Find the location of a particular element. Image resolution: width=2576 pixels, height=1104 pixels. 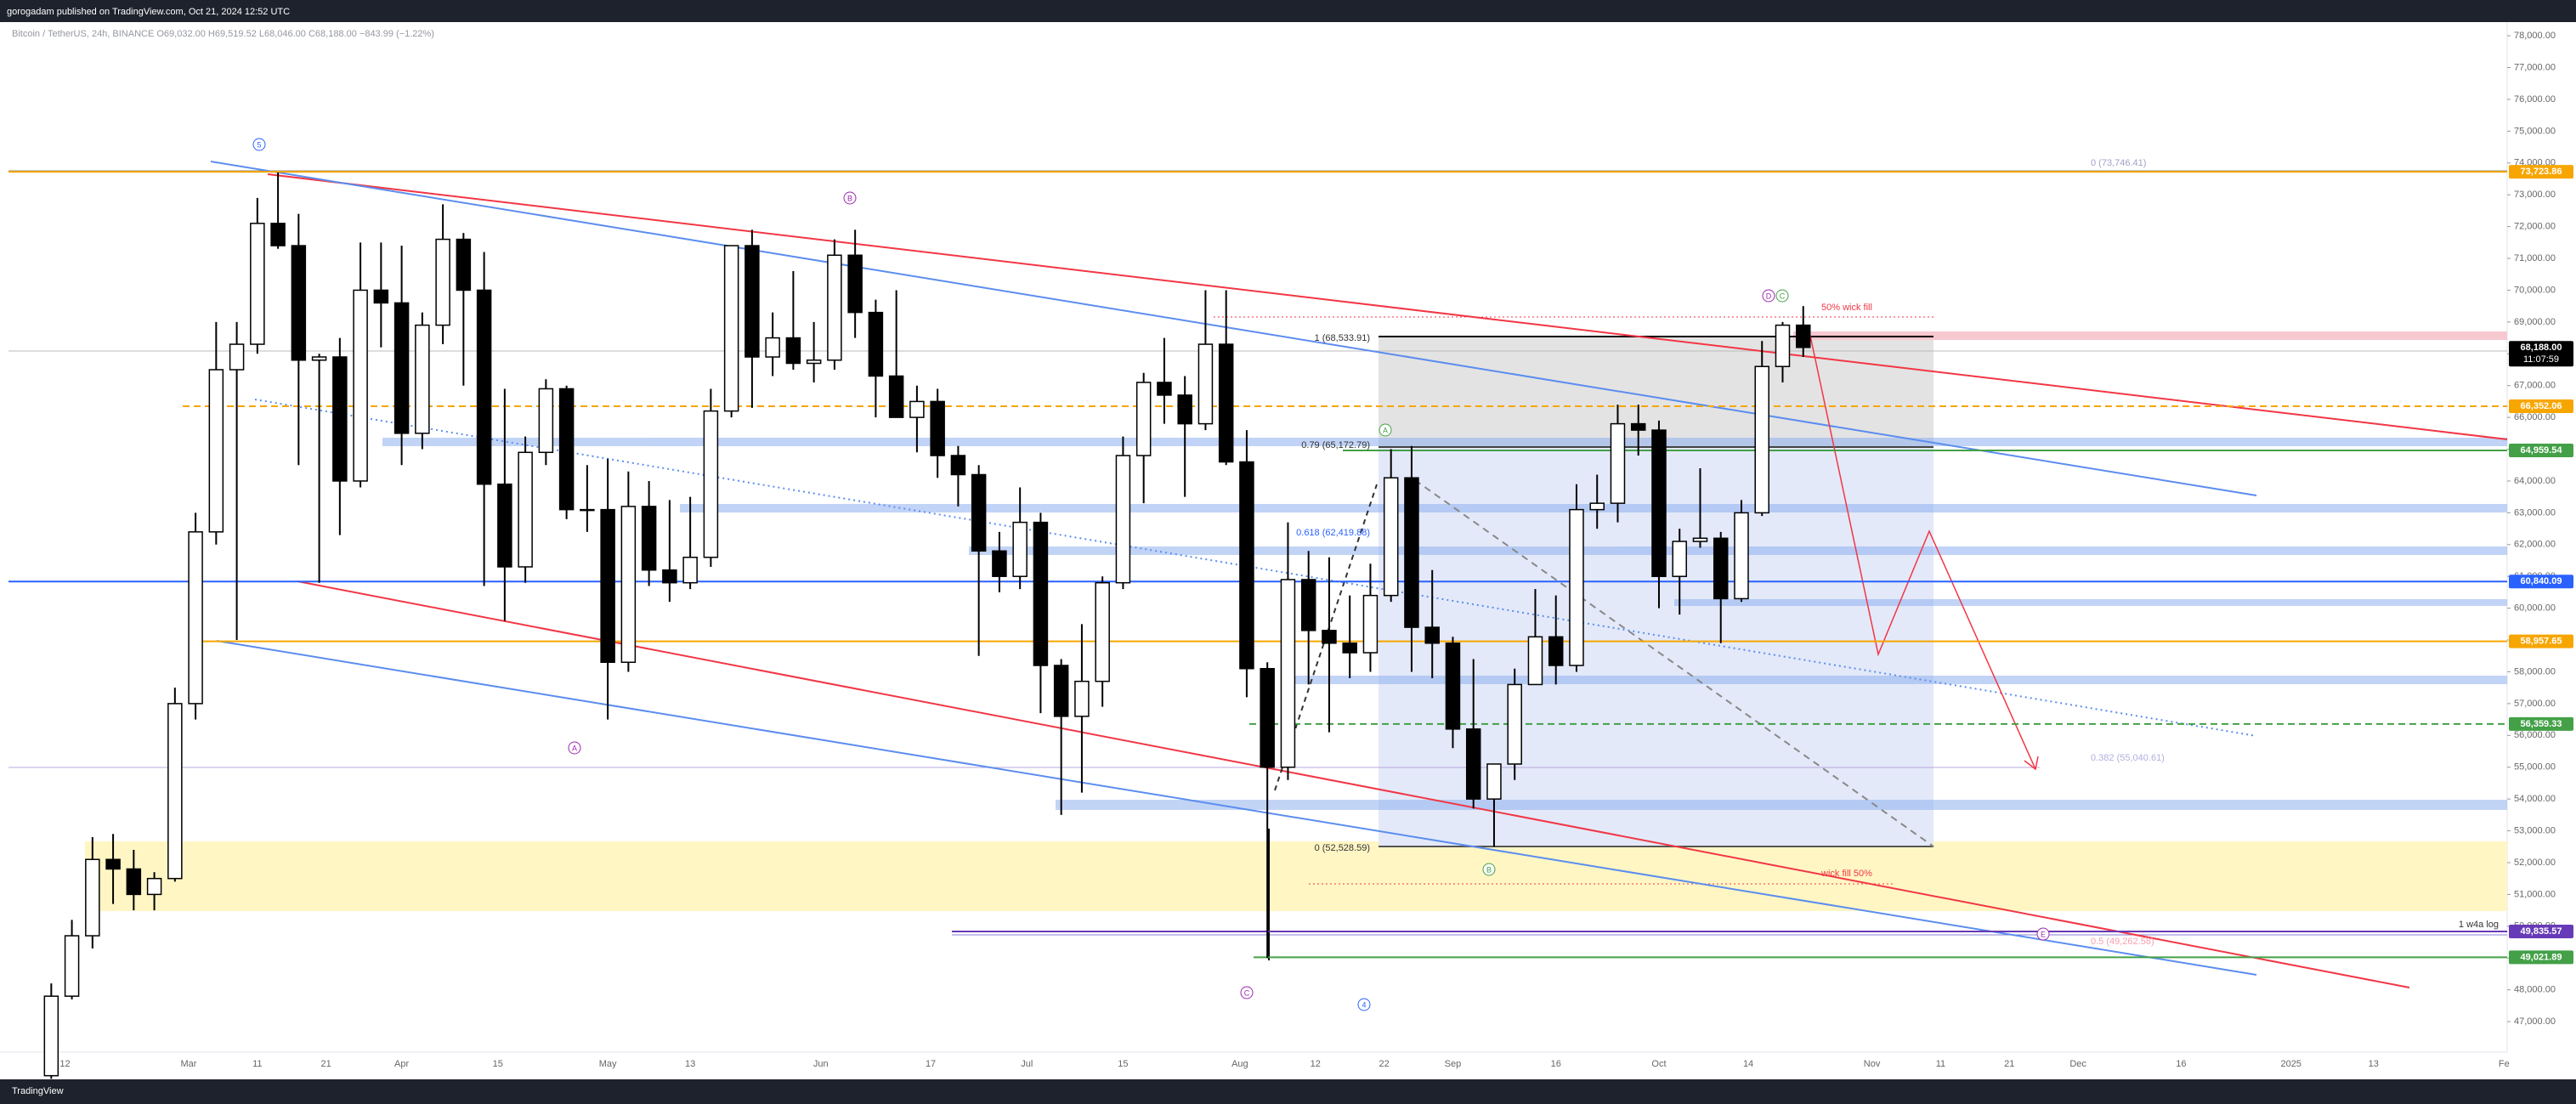

y-tick-label: 77,000.00 is located at coordinates (2535, 67).